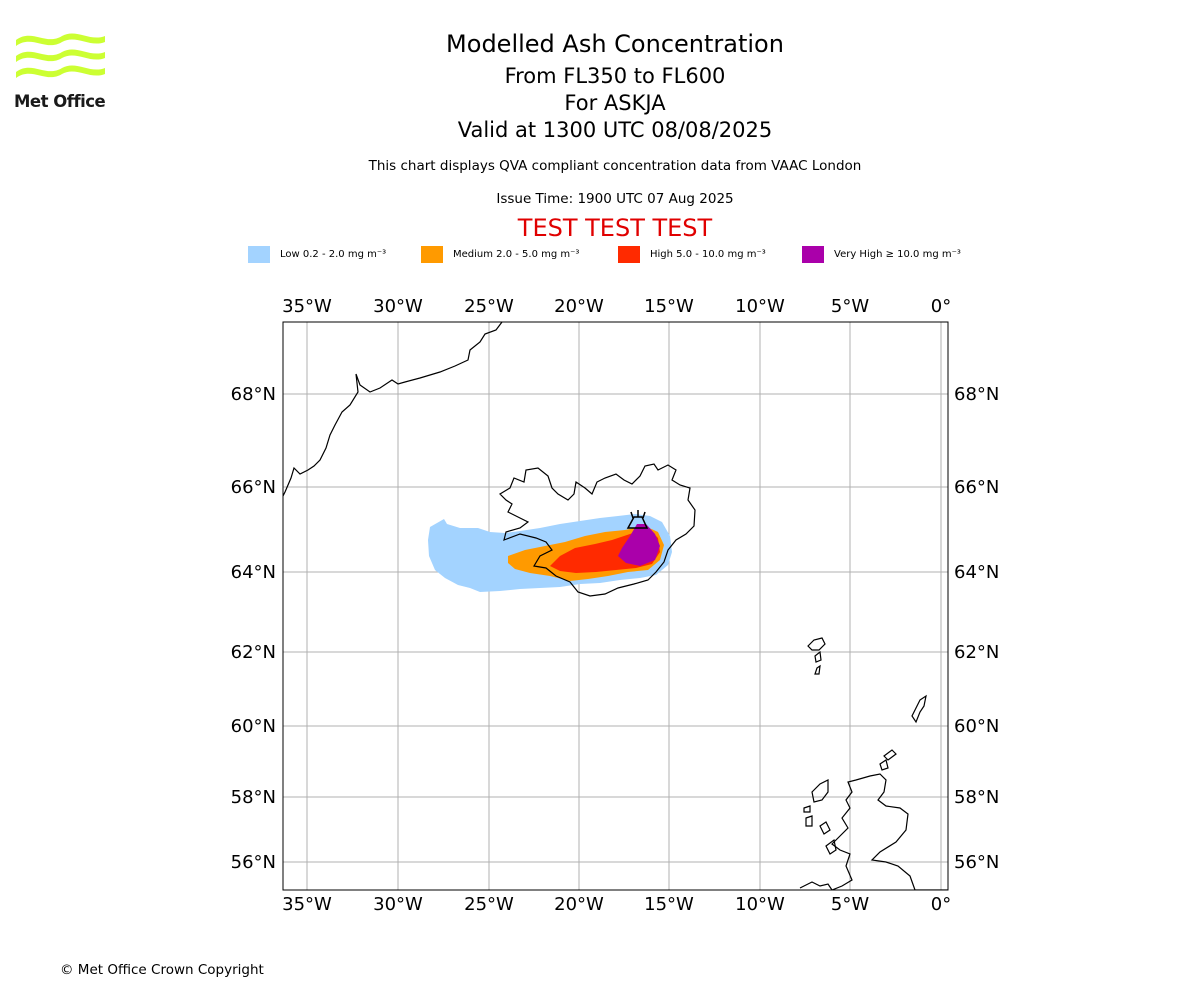  I want to click on lon-label-top: 5°W, so click(850, 306).